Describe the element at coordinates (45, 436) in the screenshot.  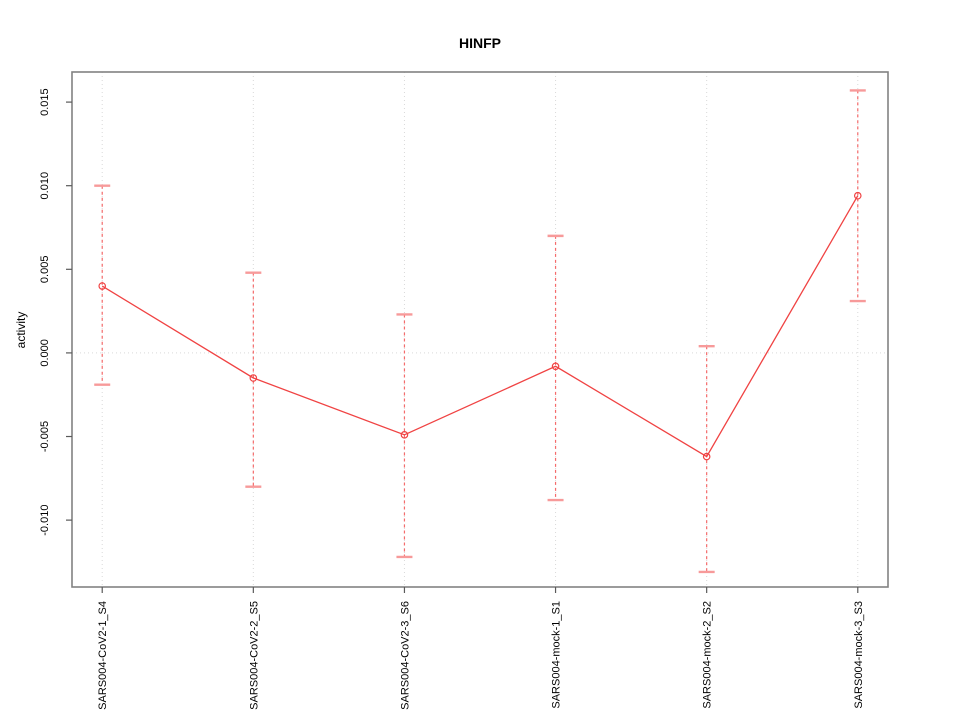
I see `y-tick-label: -0.005` at that location.